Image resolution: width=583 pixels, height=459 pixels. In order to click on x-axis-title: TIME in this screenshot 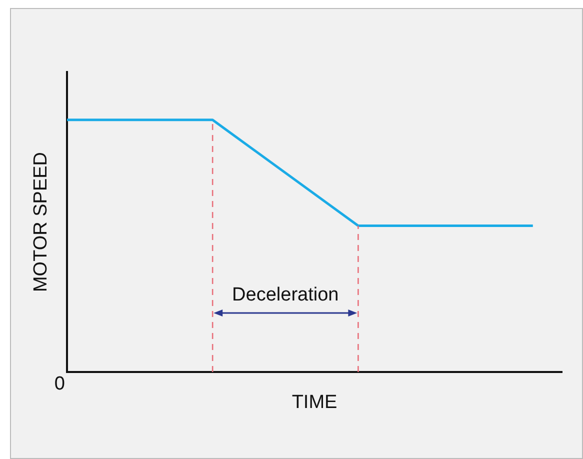, I will do `click(315, 402)`.